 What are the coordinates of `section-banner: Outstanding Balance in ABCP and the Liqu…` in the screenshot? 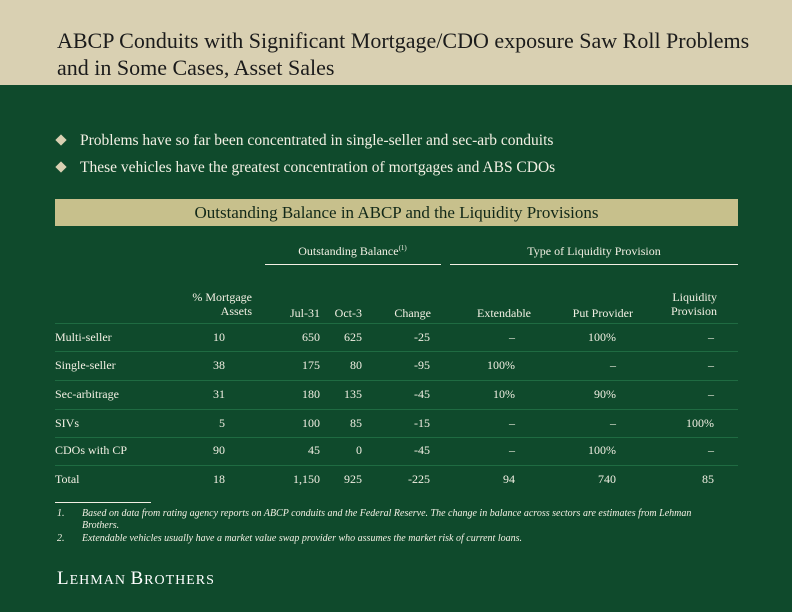 It's located at (396, 212).